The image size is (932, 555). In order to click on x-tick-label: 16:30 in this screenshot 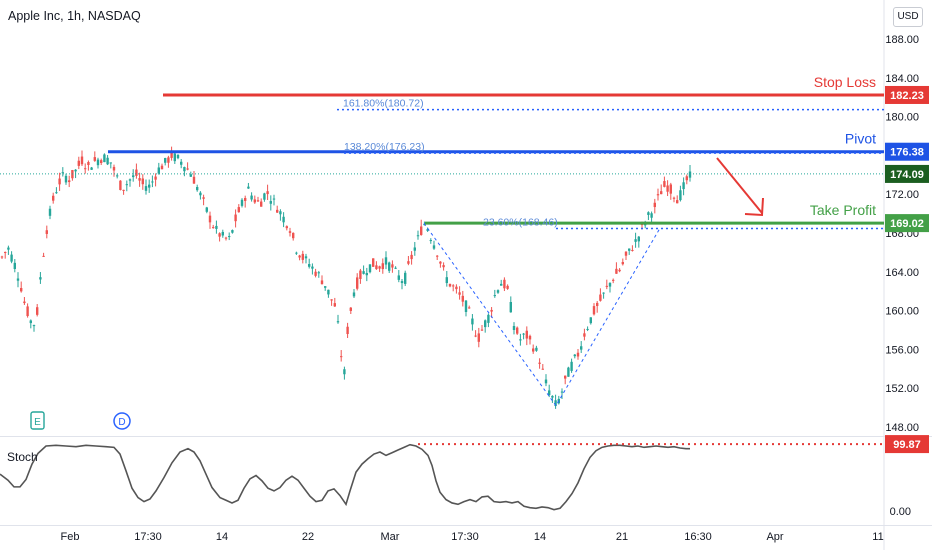, I will do `click(698, 537)`.